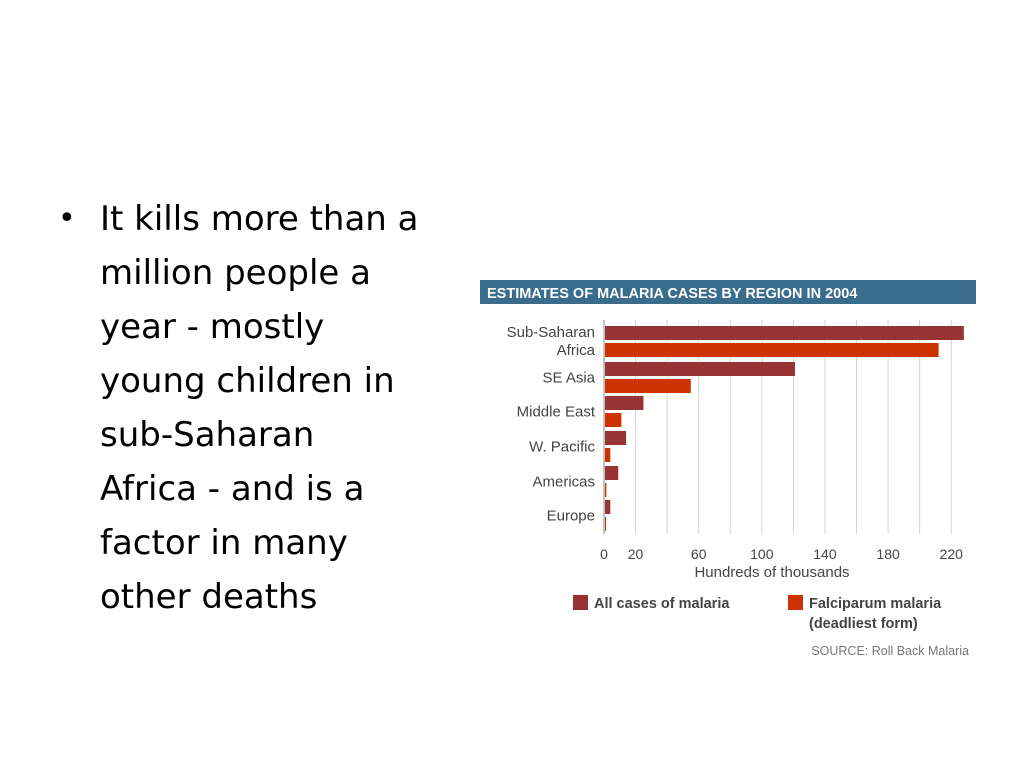  What do you see at coordinates (571, 516) in the screenshot?
I see `category-label-5: Europe` at bounding box center [571, 516].